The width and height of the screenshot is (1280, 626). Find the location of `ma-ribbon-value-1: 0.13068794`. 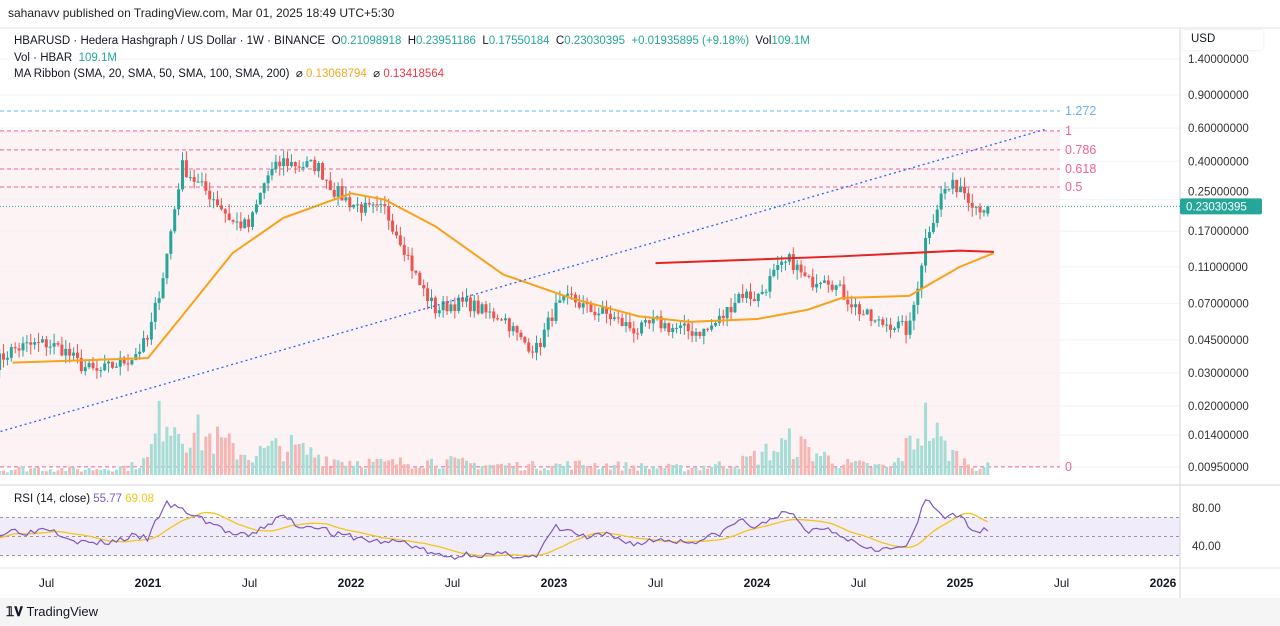

ma-ribbon-value-1: 0.13068794 is located at coordinates (336, 74).